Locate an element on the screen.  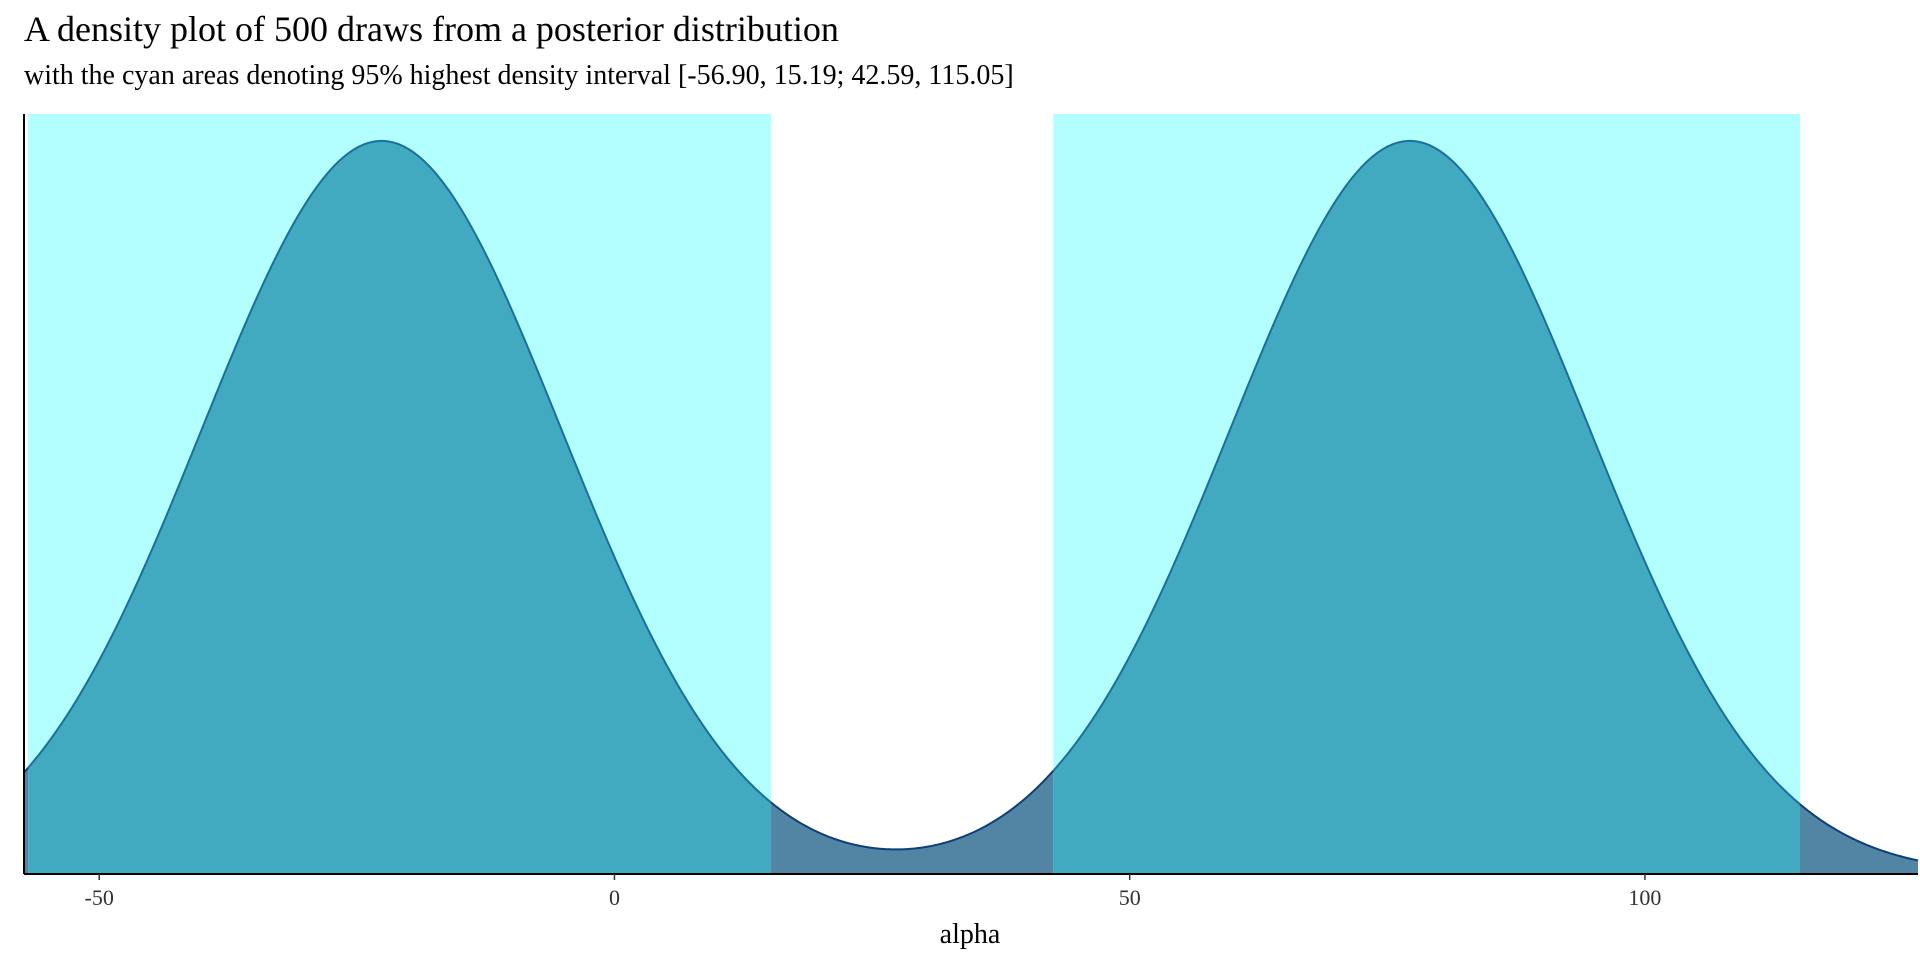
x-tick-label: 0 is located at coordinates (614, 897).